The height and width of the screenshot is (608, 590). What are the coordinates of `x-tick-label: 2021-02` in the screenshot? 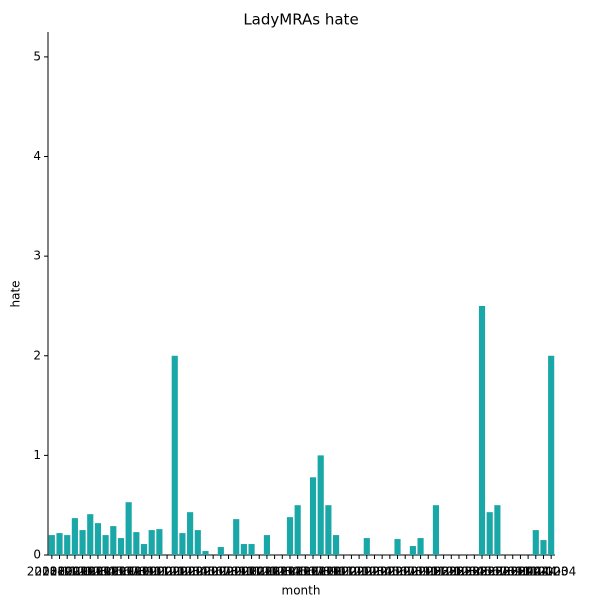 It's located at (259, 572).